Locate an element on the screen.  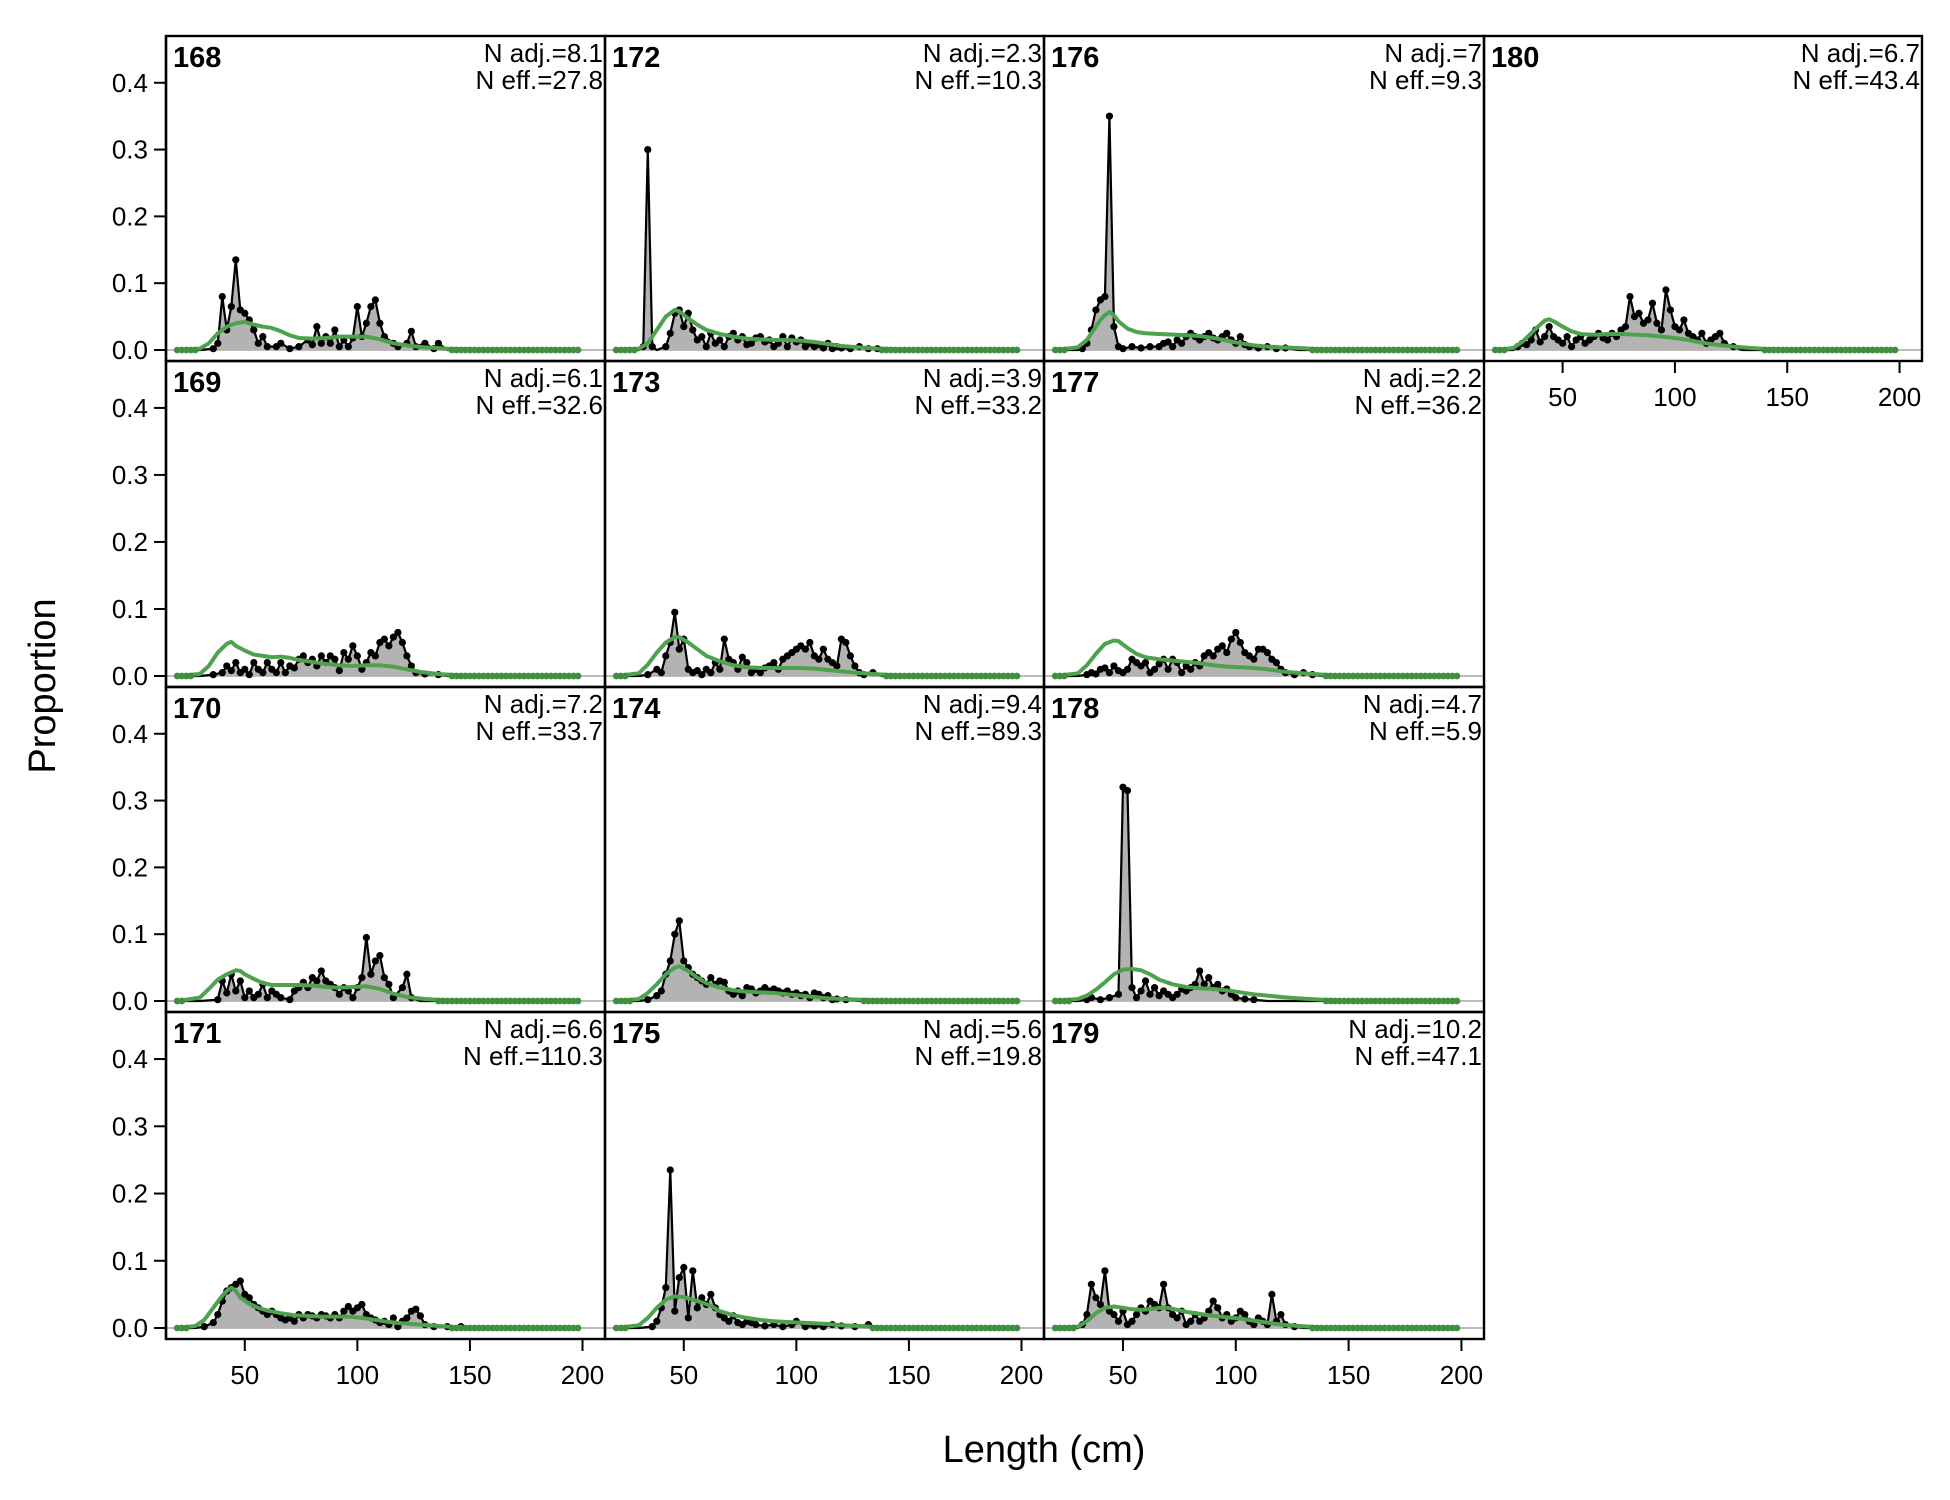
panel-171: 171 N adj.=6.6N eff.=110.3 is located at coordinates (385, 1175).